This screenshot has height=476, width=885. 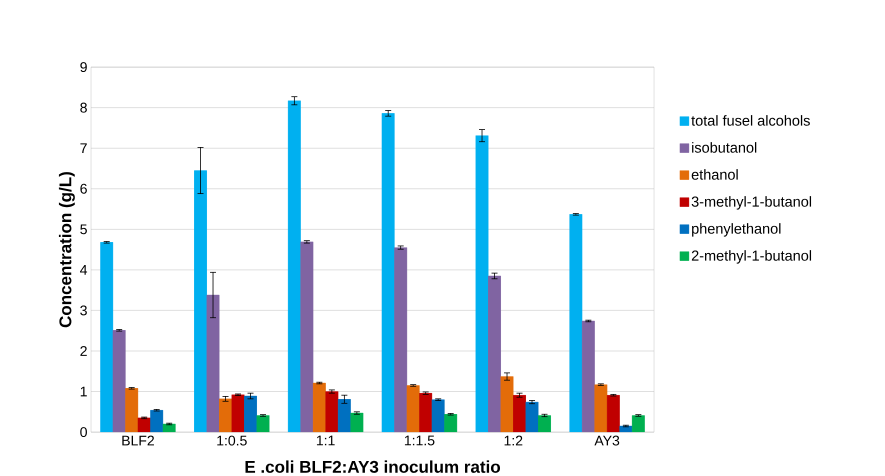 I want to click on y-tick-label: 8, so click(x=83, y=107).